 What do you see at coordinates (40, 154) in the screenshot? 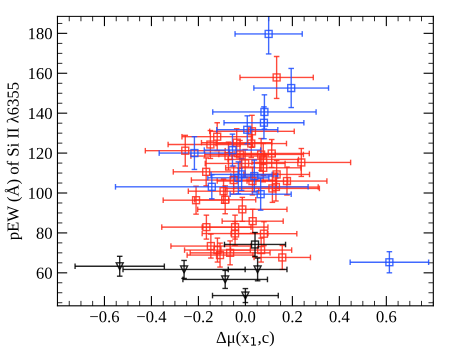
I see `y-tick-label: 120` at bounding box center [40, 154].